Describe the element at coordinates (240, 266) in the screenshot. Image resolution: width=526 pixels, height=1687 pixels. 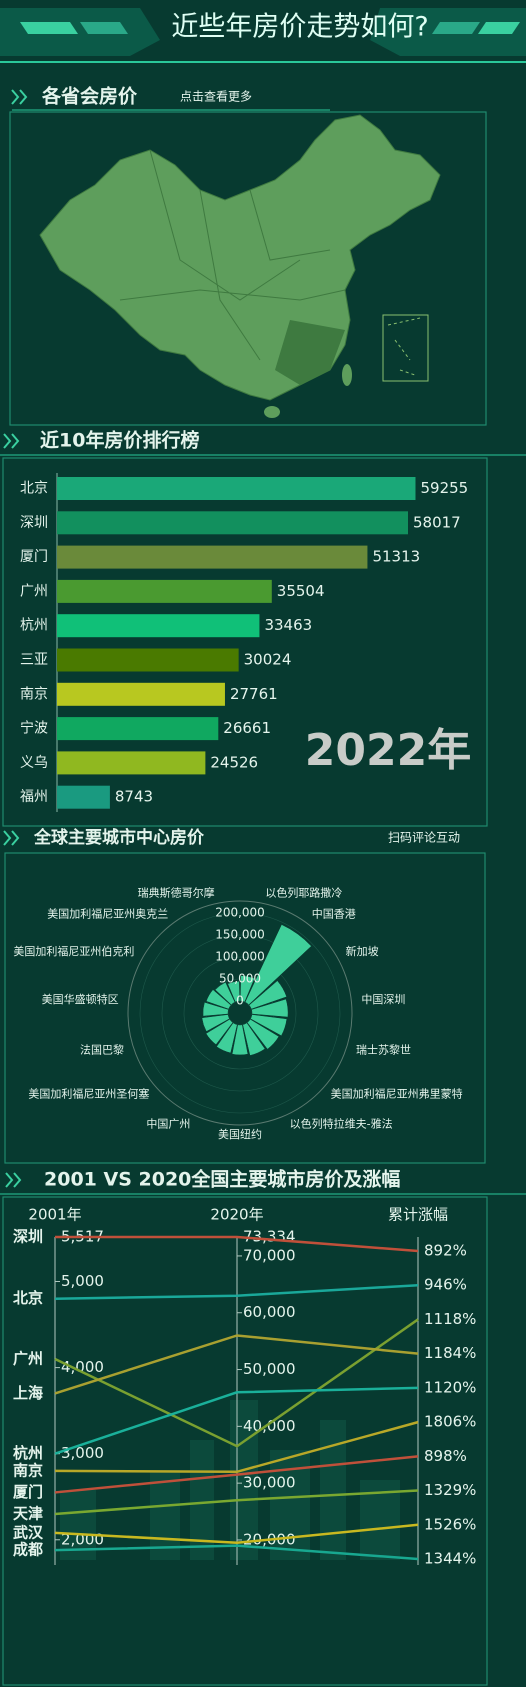
I see `china-map` at that location.